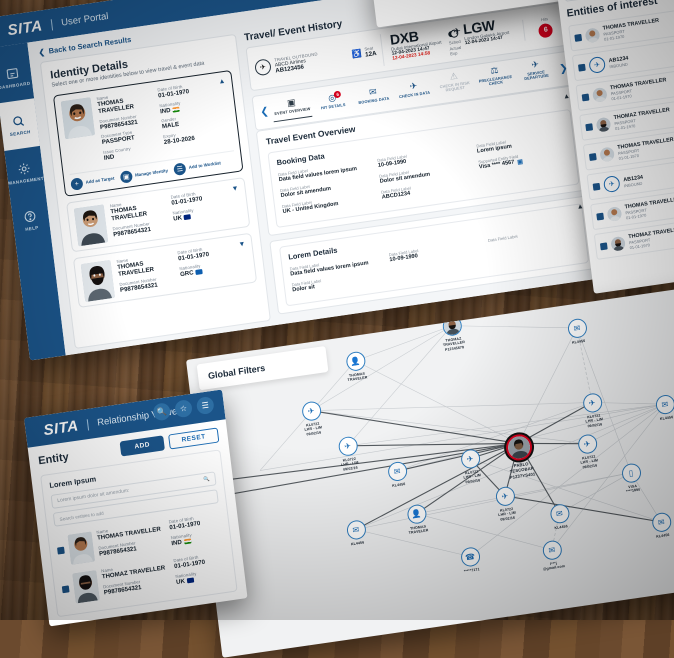 Image resolution: width=674 pixels, height=658 pixels. What do you see at coordinates (236, 371) in the screenshot?
I see `global-filters-label: Global Filters` at bounding box center [236, 371].